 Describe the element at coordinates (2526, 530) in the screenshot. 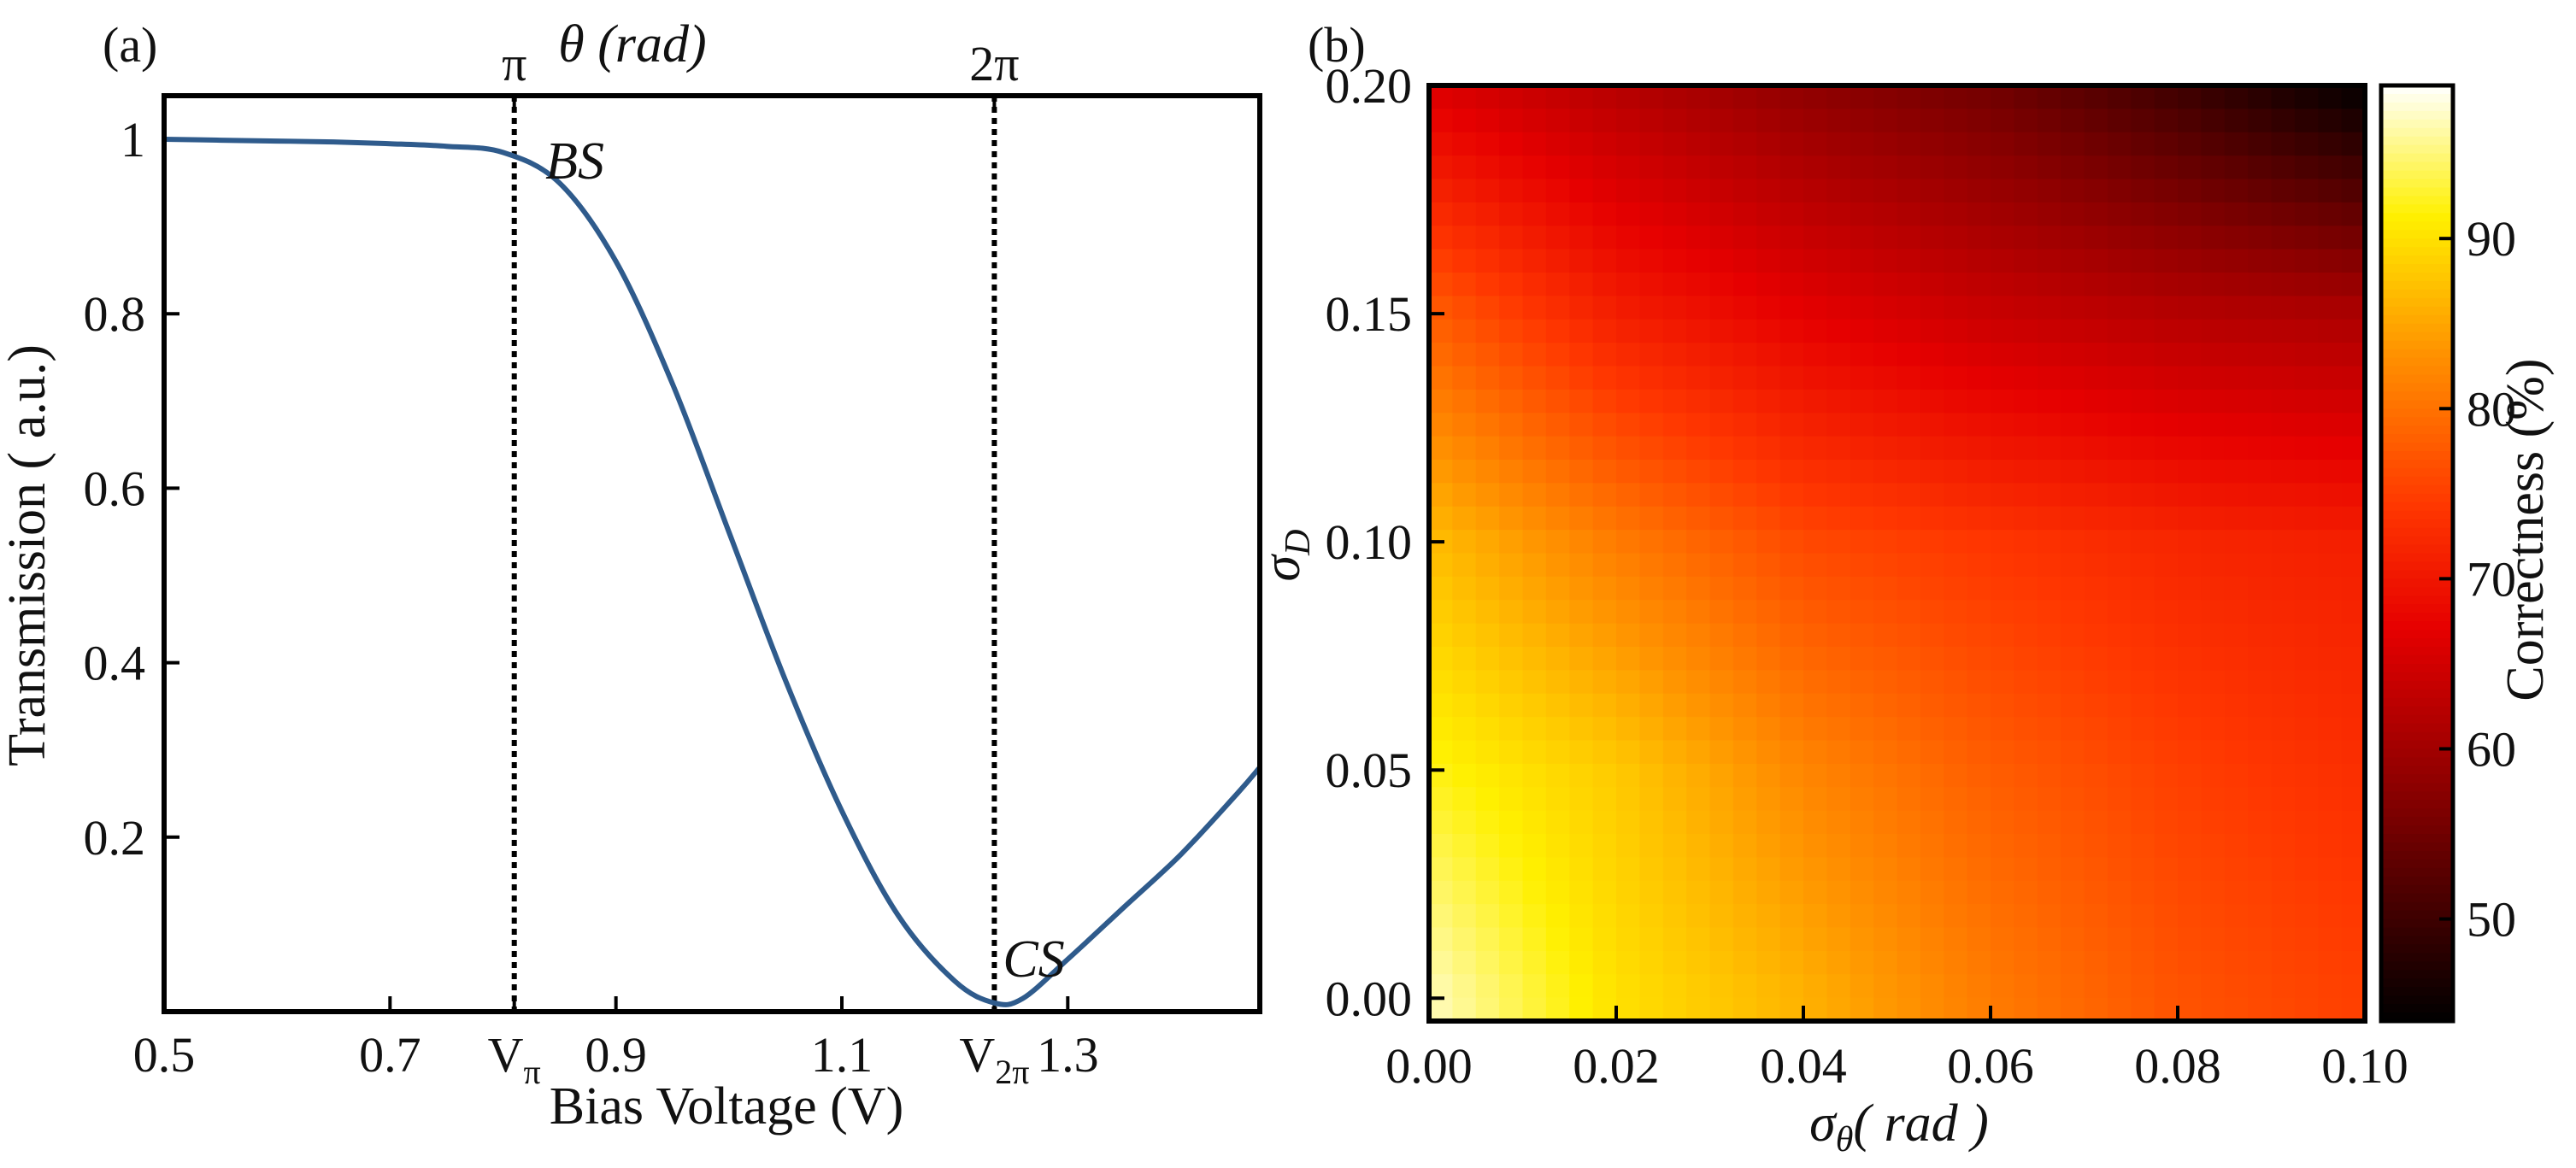

I see `colorbar-label: Correctness (%)` at that location.